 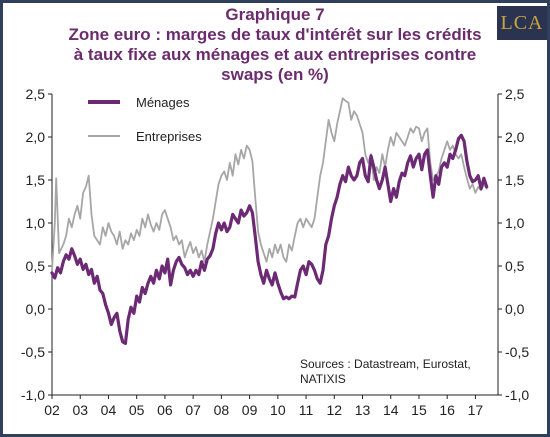 I want to click on y-tick-label-right: 2,5, so click(x=515, y=94).